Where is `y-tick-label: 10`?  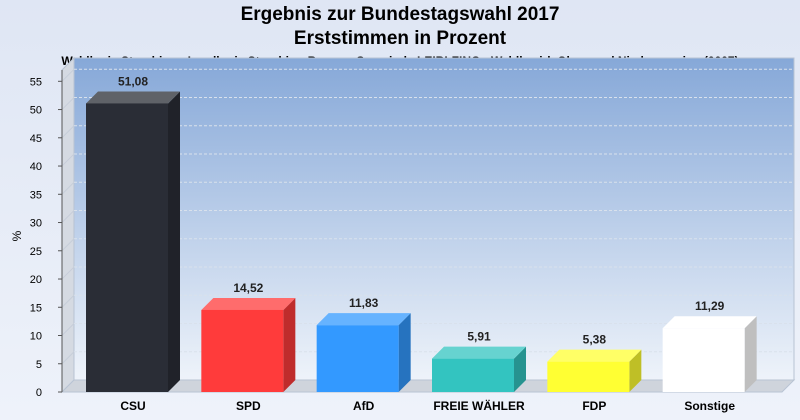
y-tick-label: 10 is located at coordinates (36, 337).